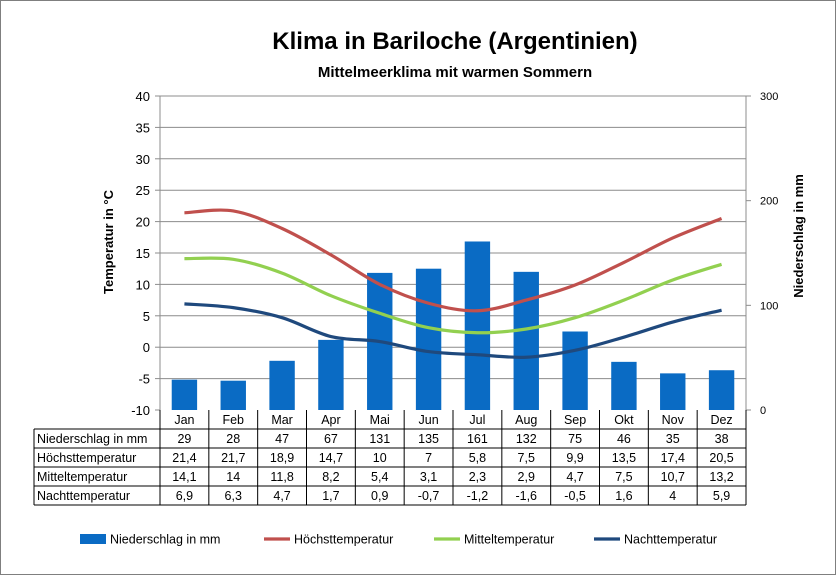 The width and height of the screenshot is (836, 575). I want to click on y-left-tick-label: 15, so click(143, 253).